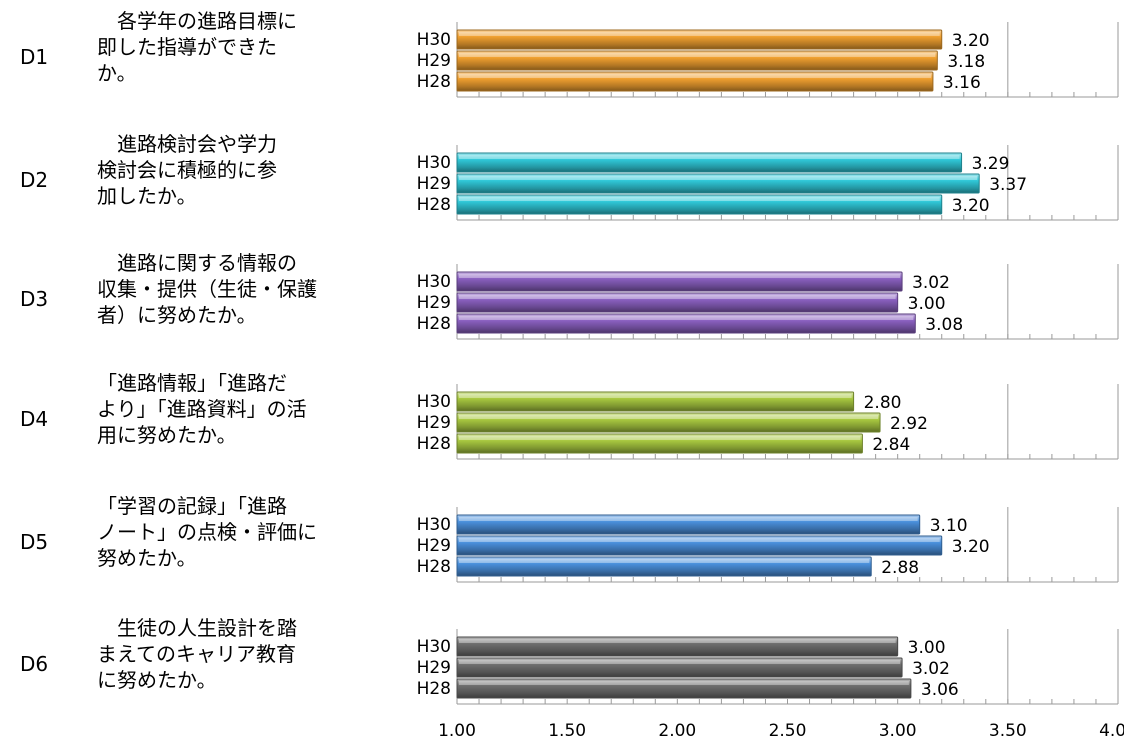  I want to click on bar-d6-h28, so click(684, 688).